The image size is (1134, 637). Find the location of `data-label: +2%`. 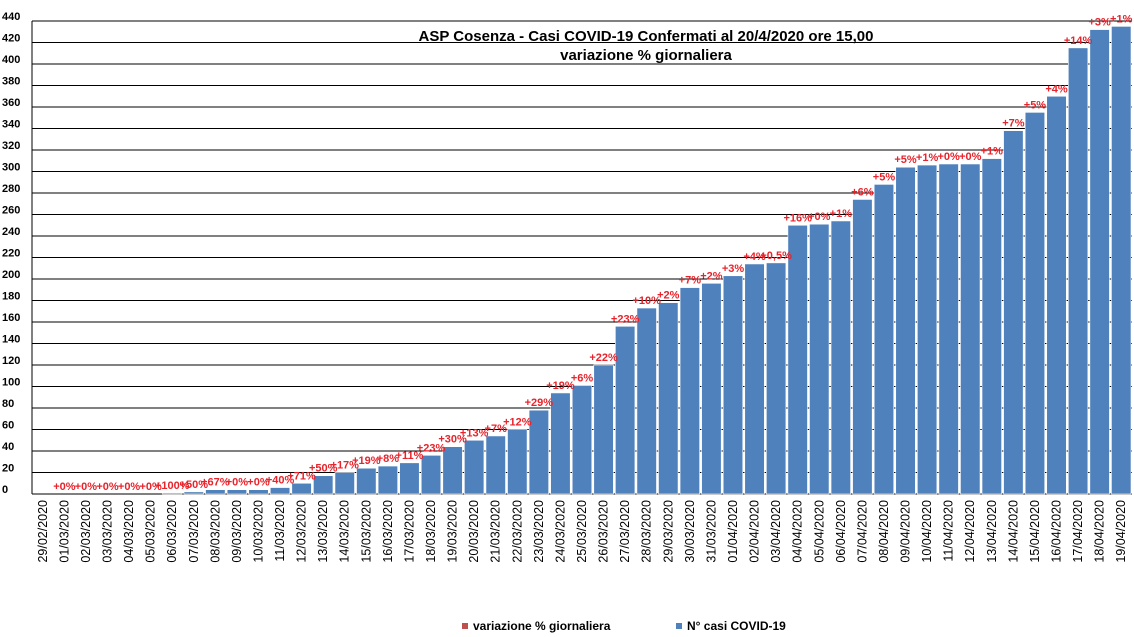

data-label: +2% is located at coordinates (711, 276).